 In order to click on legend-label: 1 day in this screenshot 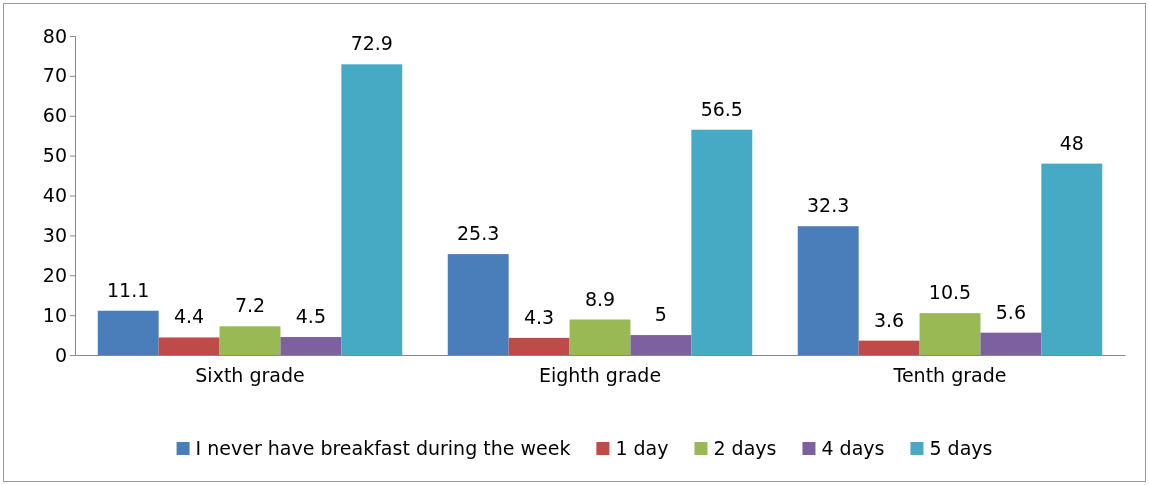, I will do `click(642, 448)`.